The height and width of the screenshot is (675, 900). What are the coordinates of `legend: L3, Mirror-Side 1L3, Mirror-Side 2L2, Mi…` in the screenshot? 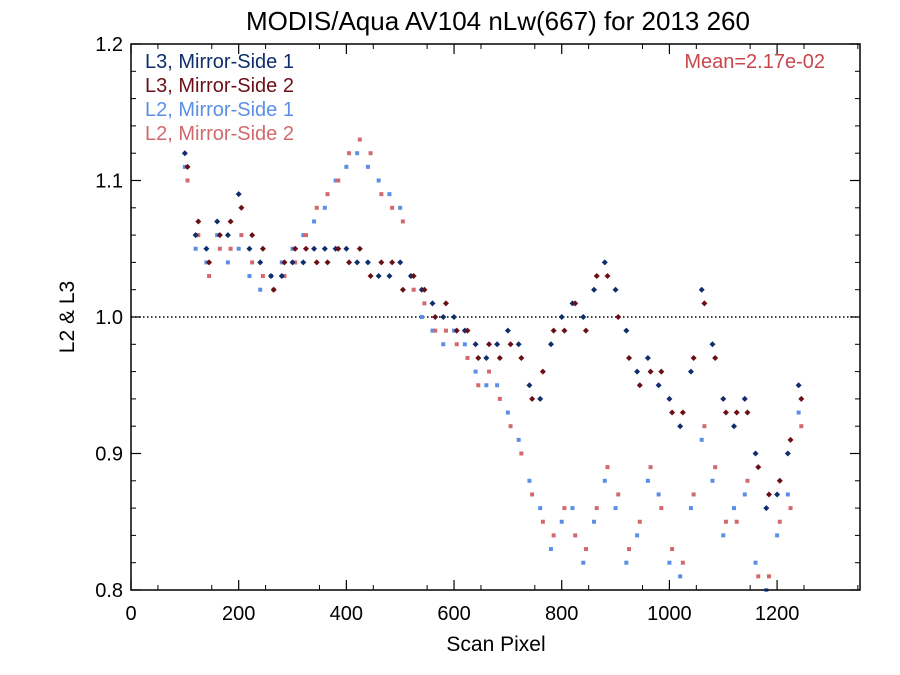 It's located at (219, 98).